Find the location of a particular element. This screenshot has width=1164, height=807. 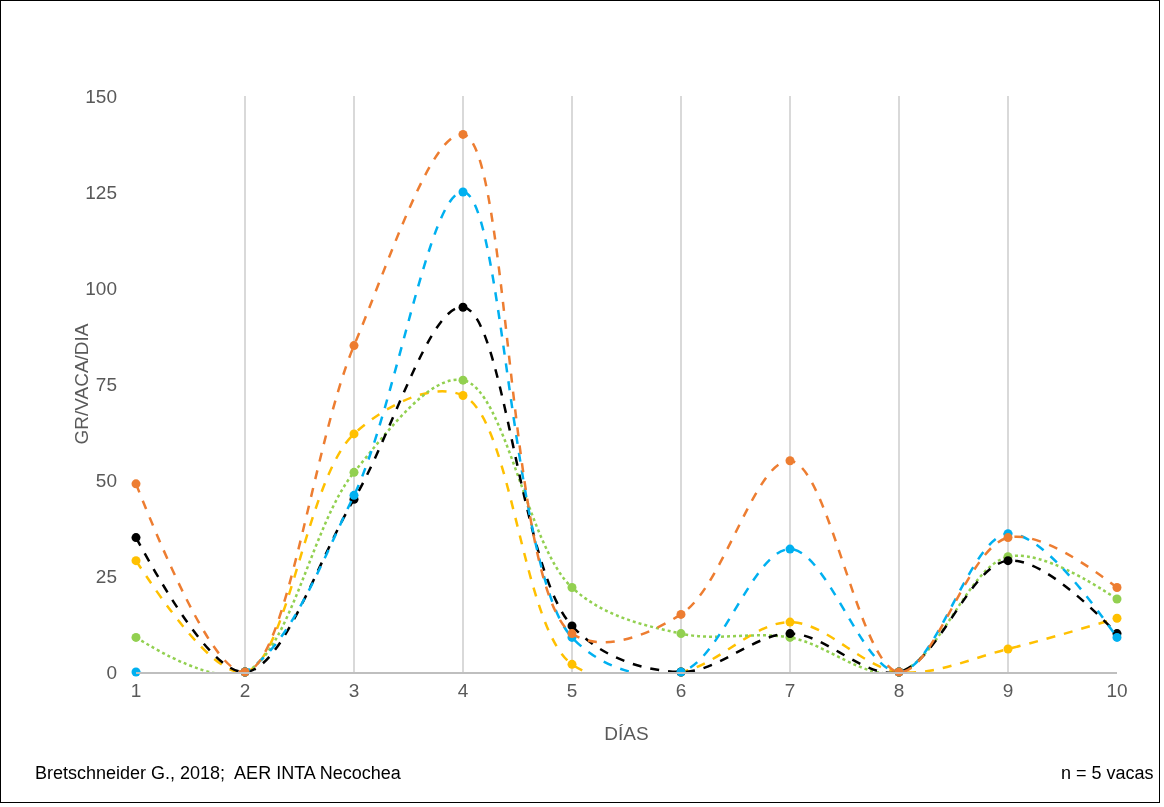

y-tick-label: 25 is located at coordinates (106, 576).